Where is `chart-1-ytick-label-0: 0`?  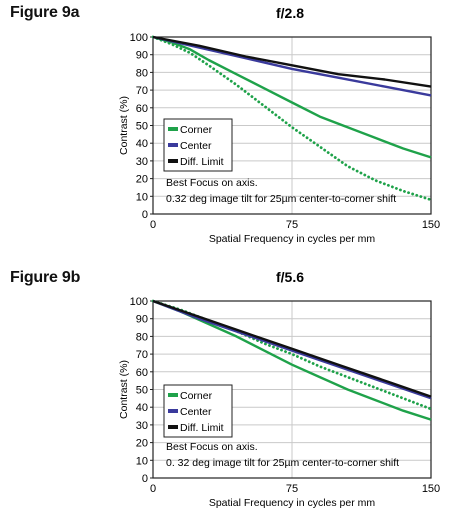 chart-1-ytick-label-0: 0 is located at coordinates (145, 479).